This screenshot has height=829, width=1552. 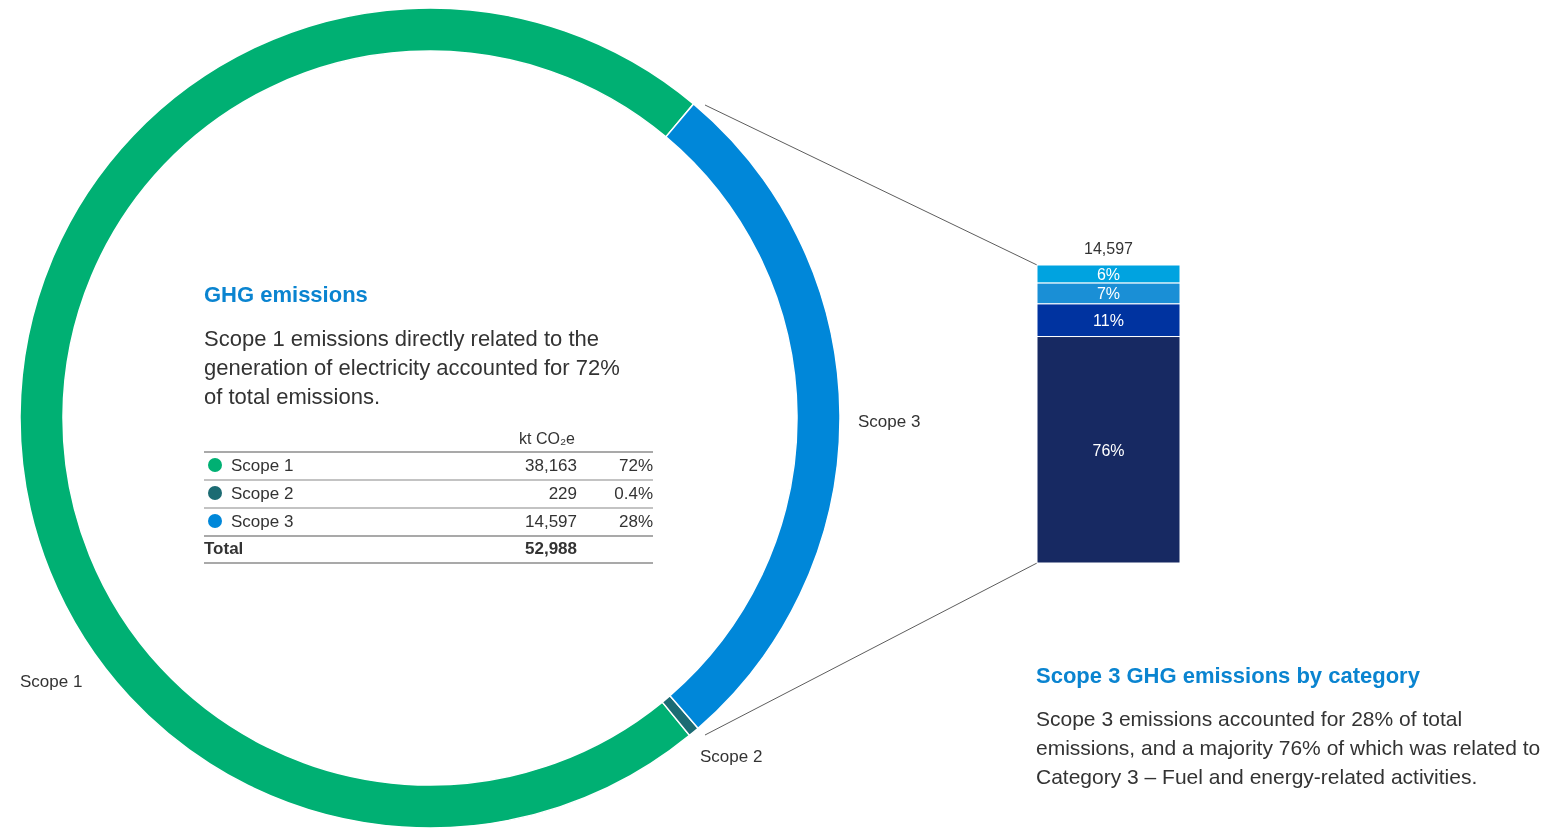 What do you see at coordinates (551, 465) in the screenshot?
I see `data-label: 38,163` at bounding box center [551, 465].